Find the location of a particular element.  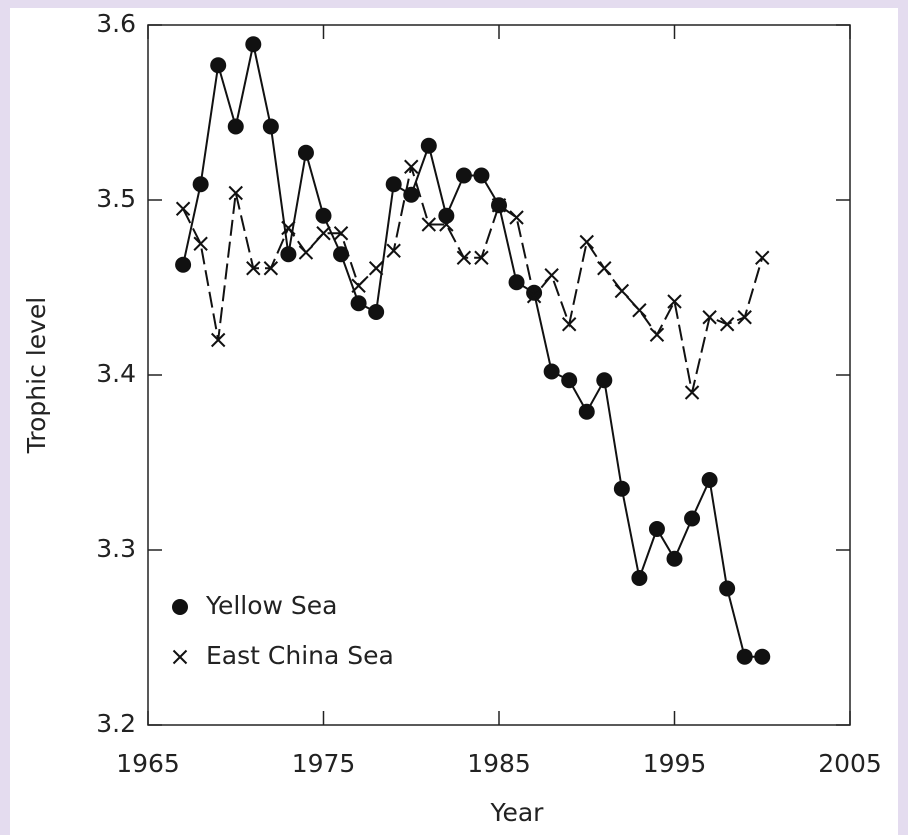

y-axis-label: Trophic level is located at coordinates (36, 375).